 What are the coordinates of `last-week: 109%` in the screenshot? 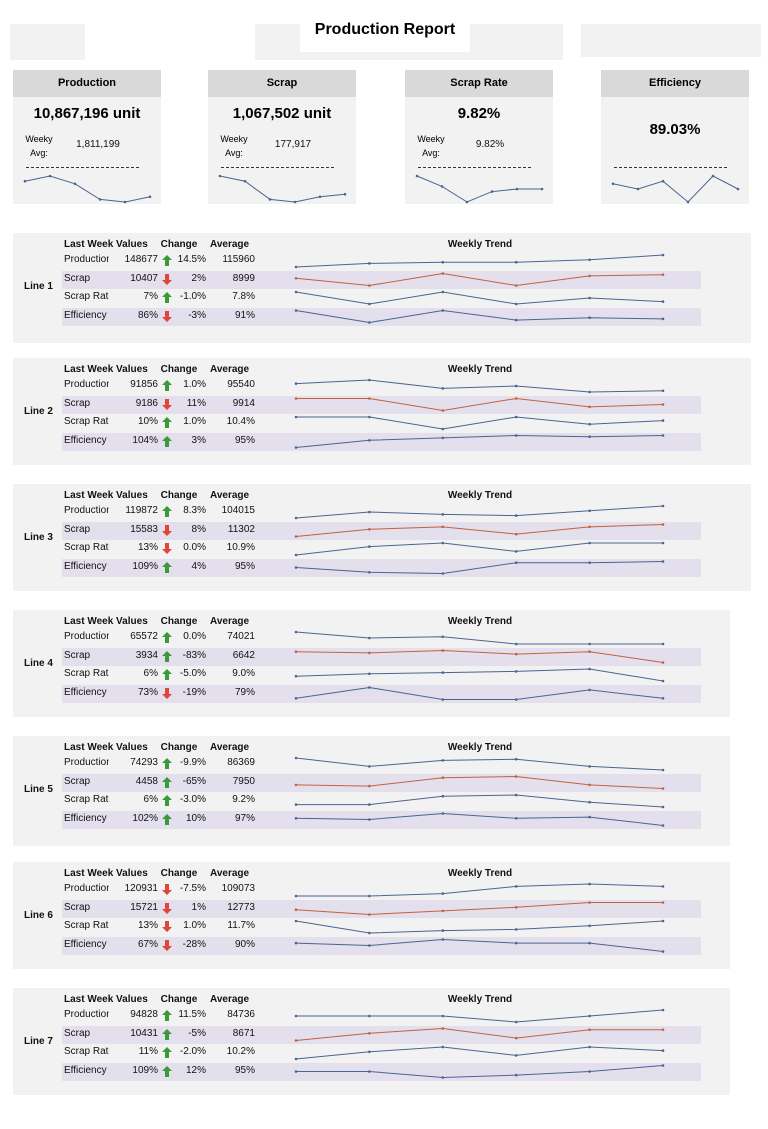 It's located at (145, 566).